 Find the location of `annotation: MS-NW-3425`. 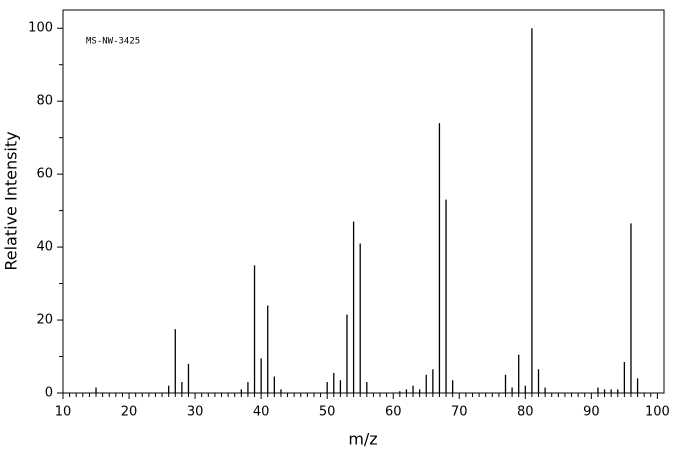

annotation: MS-NW-3425 is located at coordinates (113, 42).